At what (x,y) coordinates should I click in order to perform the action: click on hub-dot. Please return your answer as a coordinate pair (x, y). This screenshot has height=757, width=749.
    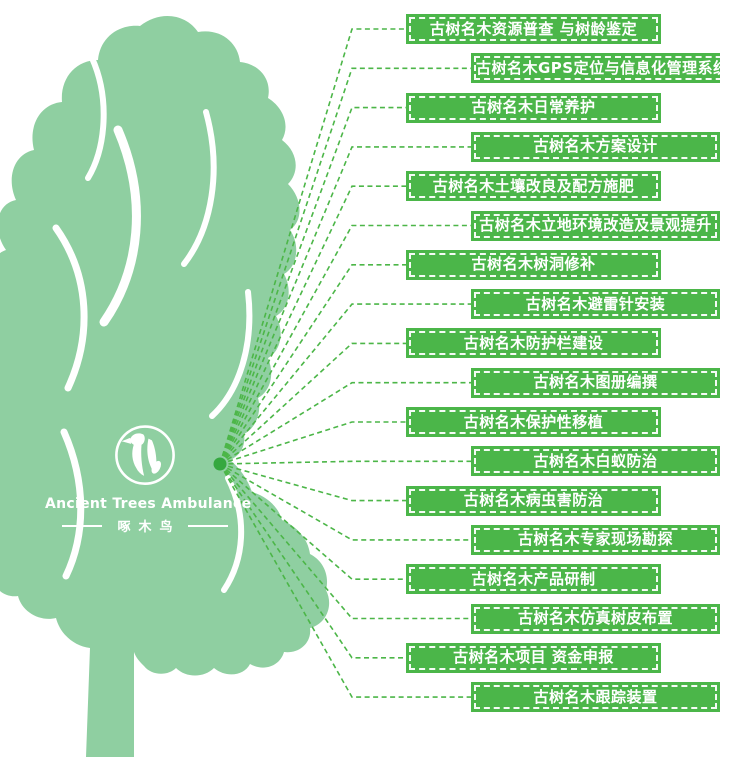
    Looking at the image, I should click on (220, 464).